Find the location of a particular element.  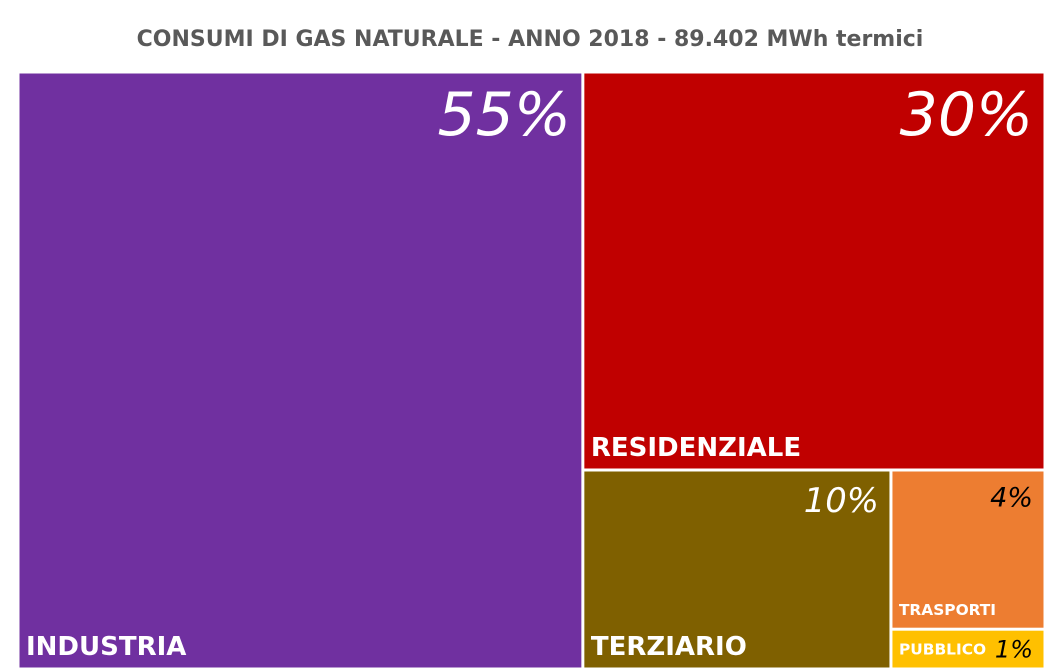

category-label: INDUSTRIA is located at coordinates (106, 647).